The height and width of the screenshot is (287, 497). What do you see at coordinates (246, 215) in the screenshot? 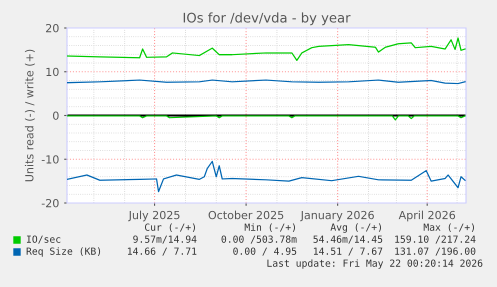
I see `x-tick-label: October 2025` at bounding box center [246, 215].